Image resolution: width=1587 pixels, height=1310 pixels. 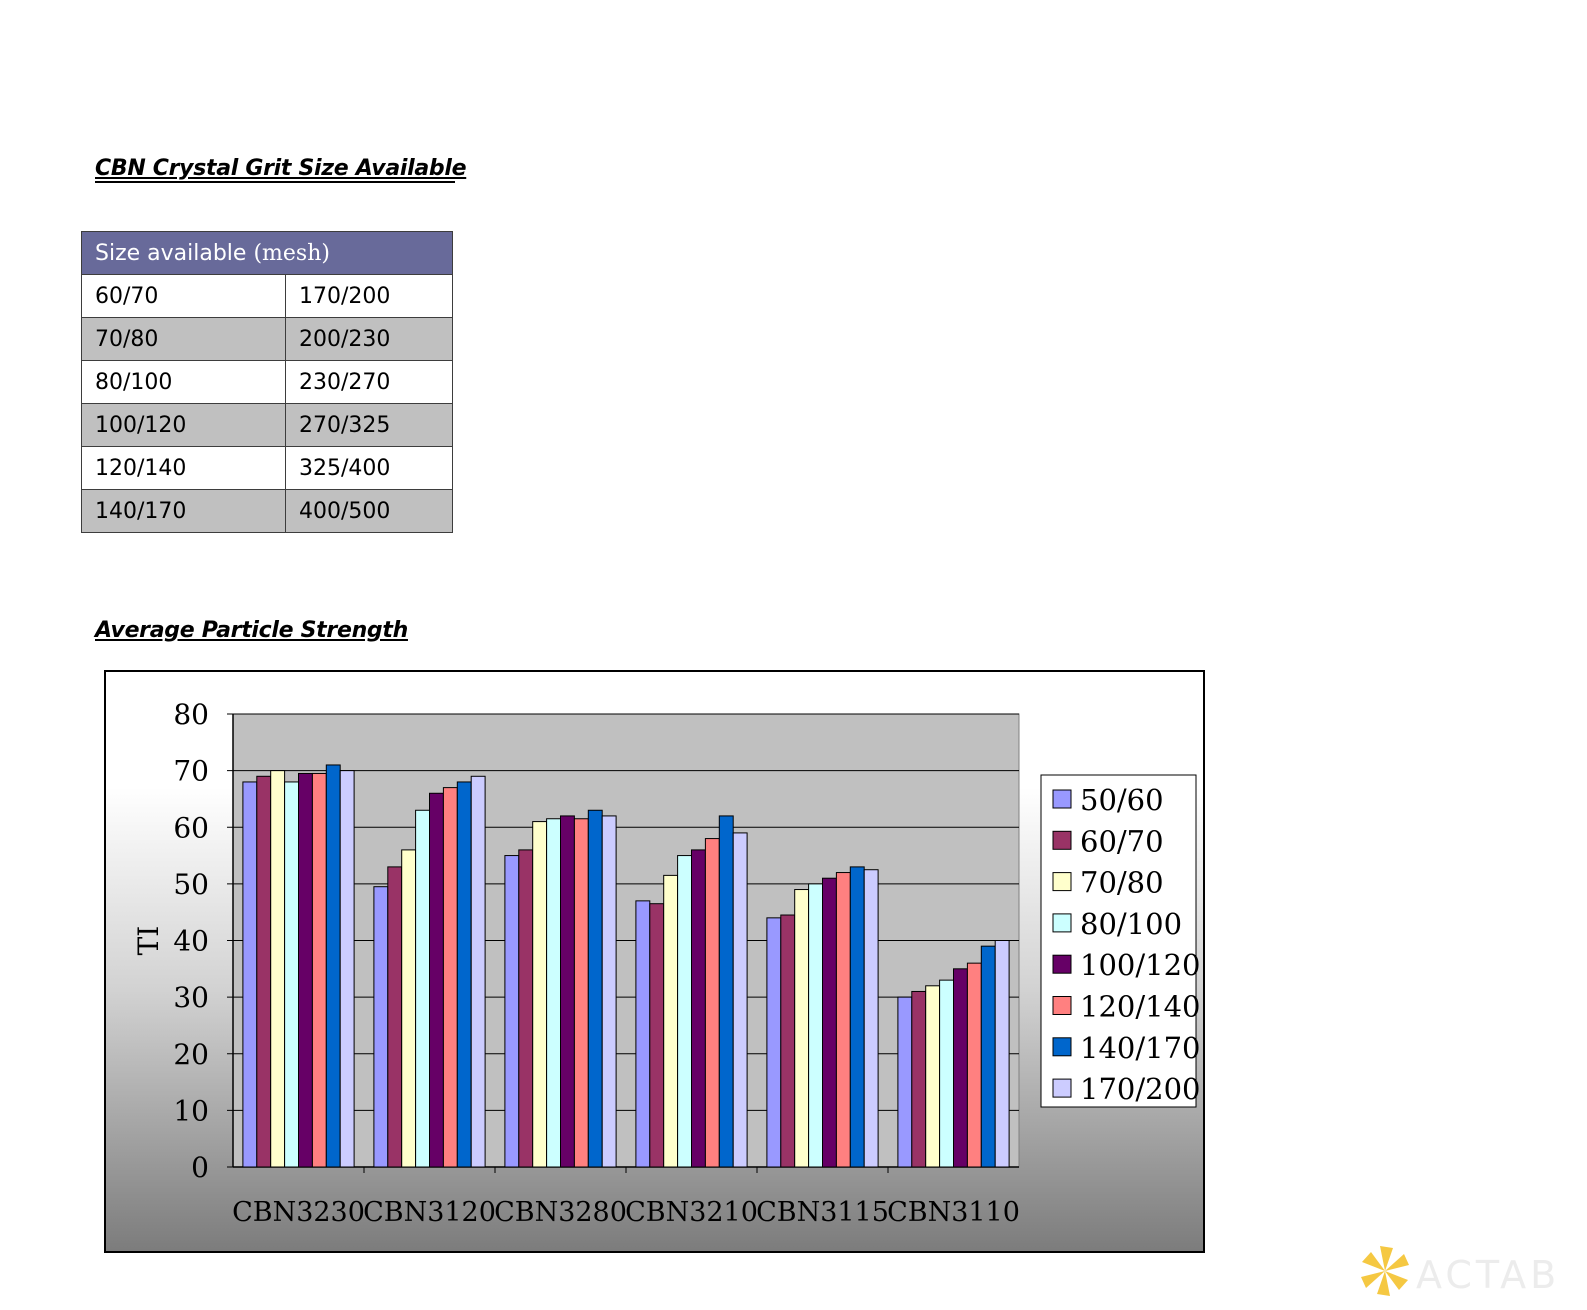 What do you see at coordinates (1140, 1089) in the screenshot?
I see `legend-label: 170/200` at bounding box center [1140, 1089].